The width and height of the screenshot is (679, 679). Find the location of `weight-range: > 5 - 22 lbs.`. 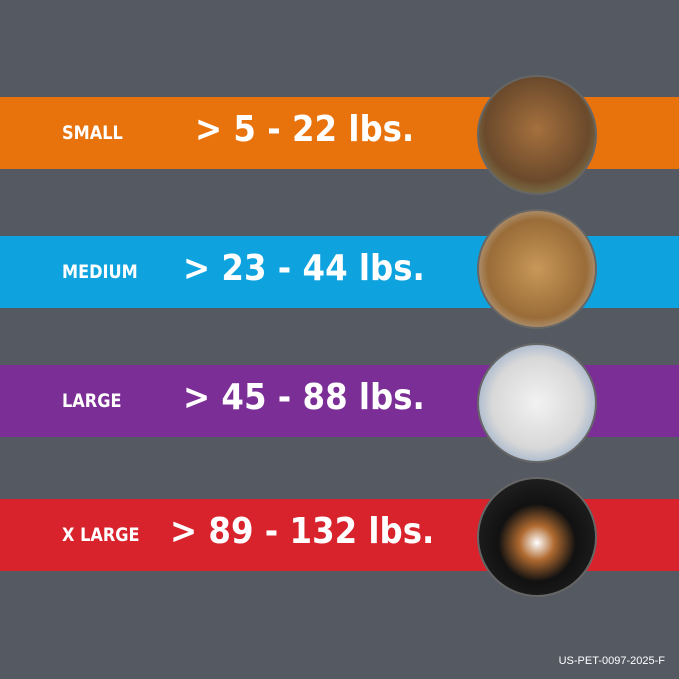

weight-range: > 5 - 22 lbs. is located at coordinates (305, 129).